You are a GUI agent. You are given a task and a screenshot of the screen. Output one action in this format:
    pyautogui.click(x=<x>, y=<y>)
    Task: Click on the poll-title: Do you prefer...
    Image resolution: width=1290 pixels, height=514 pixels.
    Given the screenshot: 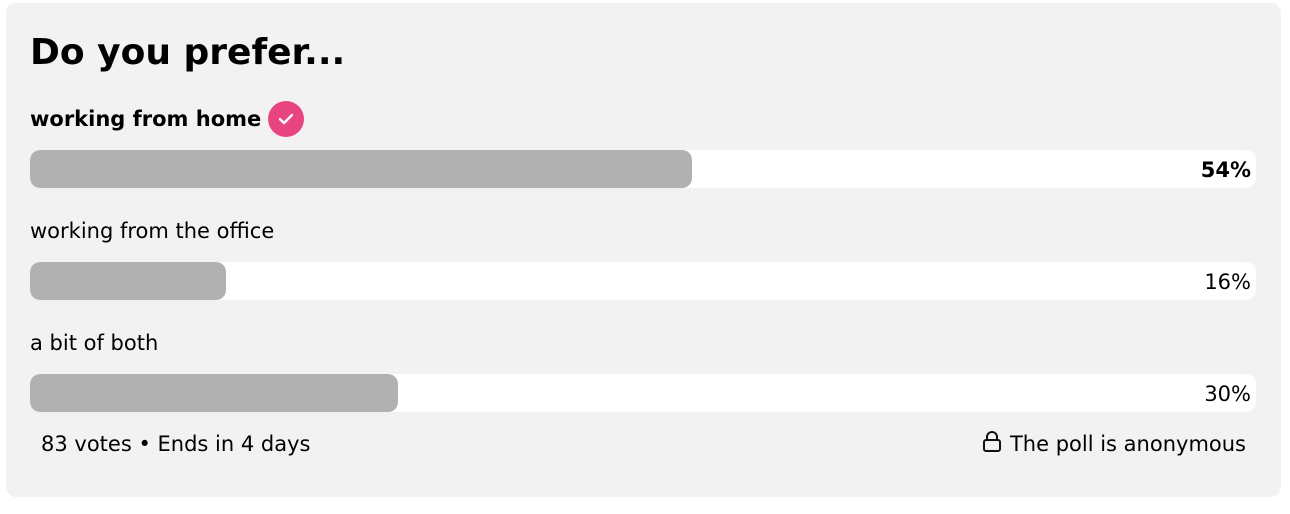 What is the action you would take?
    pyautogui.click(x=188, y=52)
    